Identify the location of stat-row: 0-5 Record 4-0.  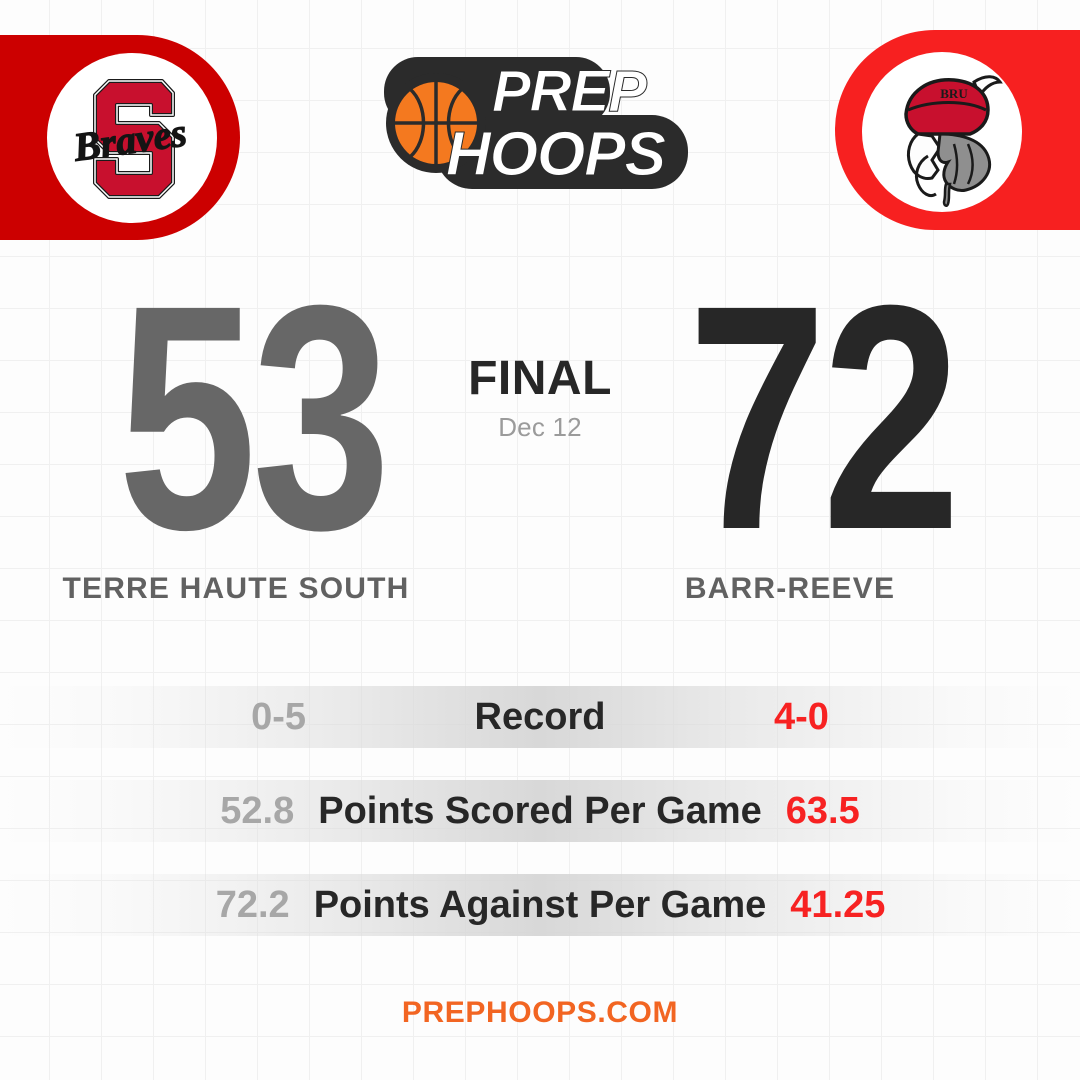
(540, 717).